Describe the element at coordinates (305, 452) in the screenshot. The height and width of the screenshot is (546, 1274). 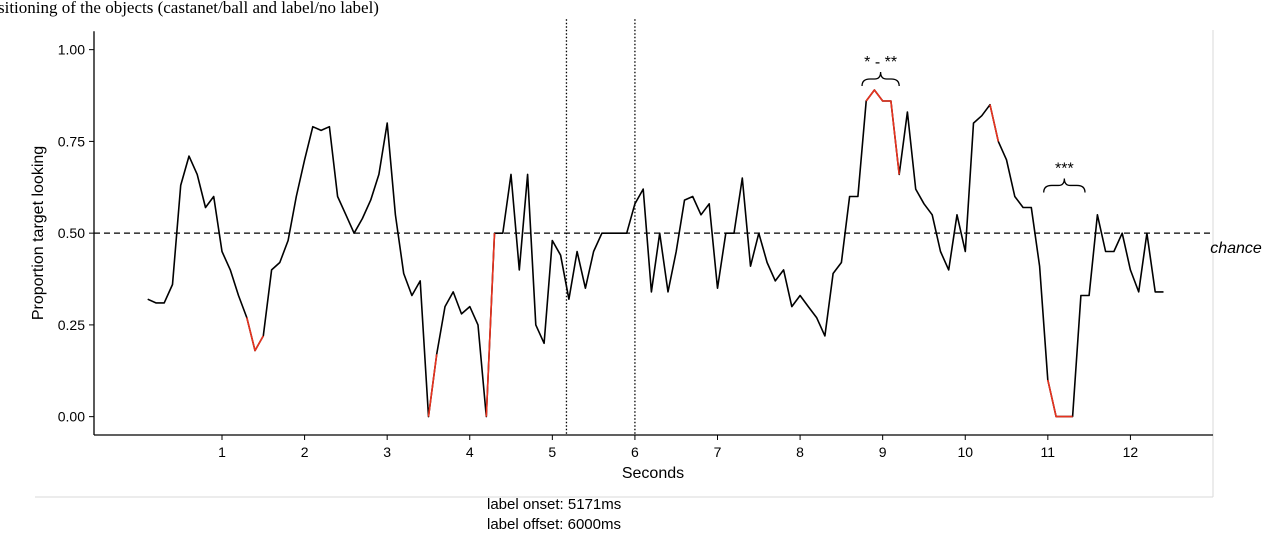
I see `x-tick-label: 2` at that location.